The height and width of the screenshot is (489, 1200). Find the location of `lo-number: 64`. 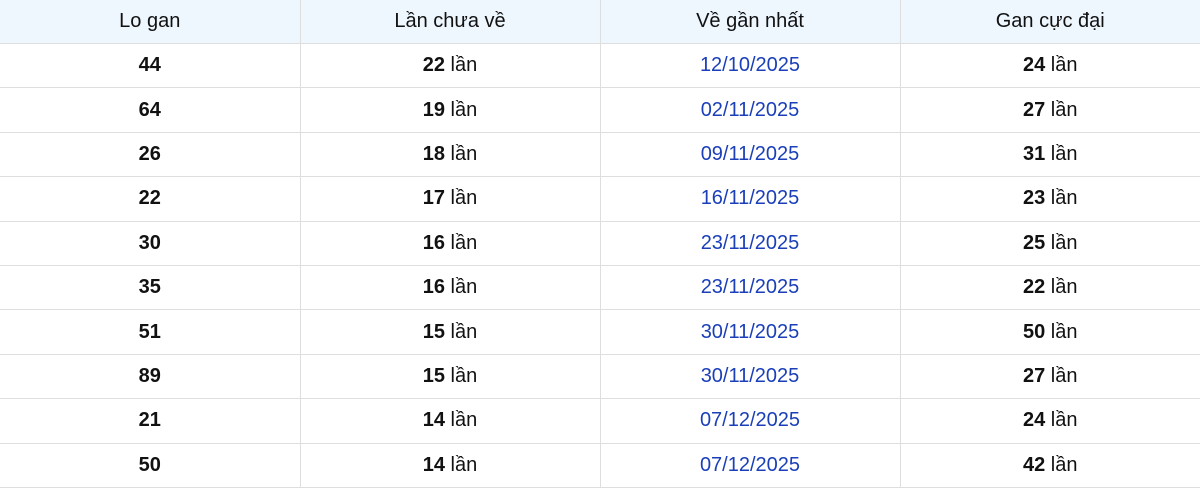

lo-number: 64 is located at coordinates (150, 110).